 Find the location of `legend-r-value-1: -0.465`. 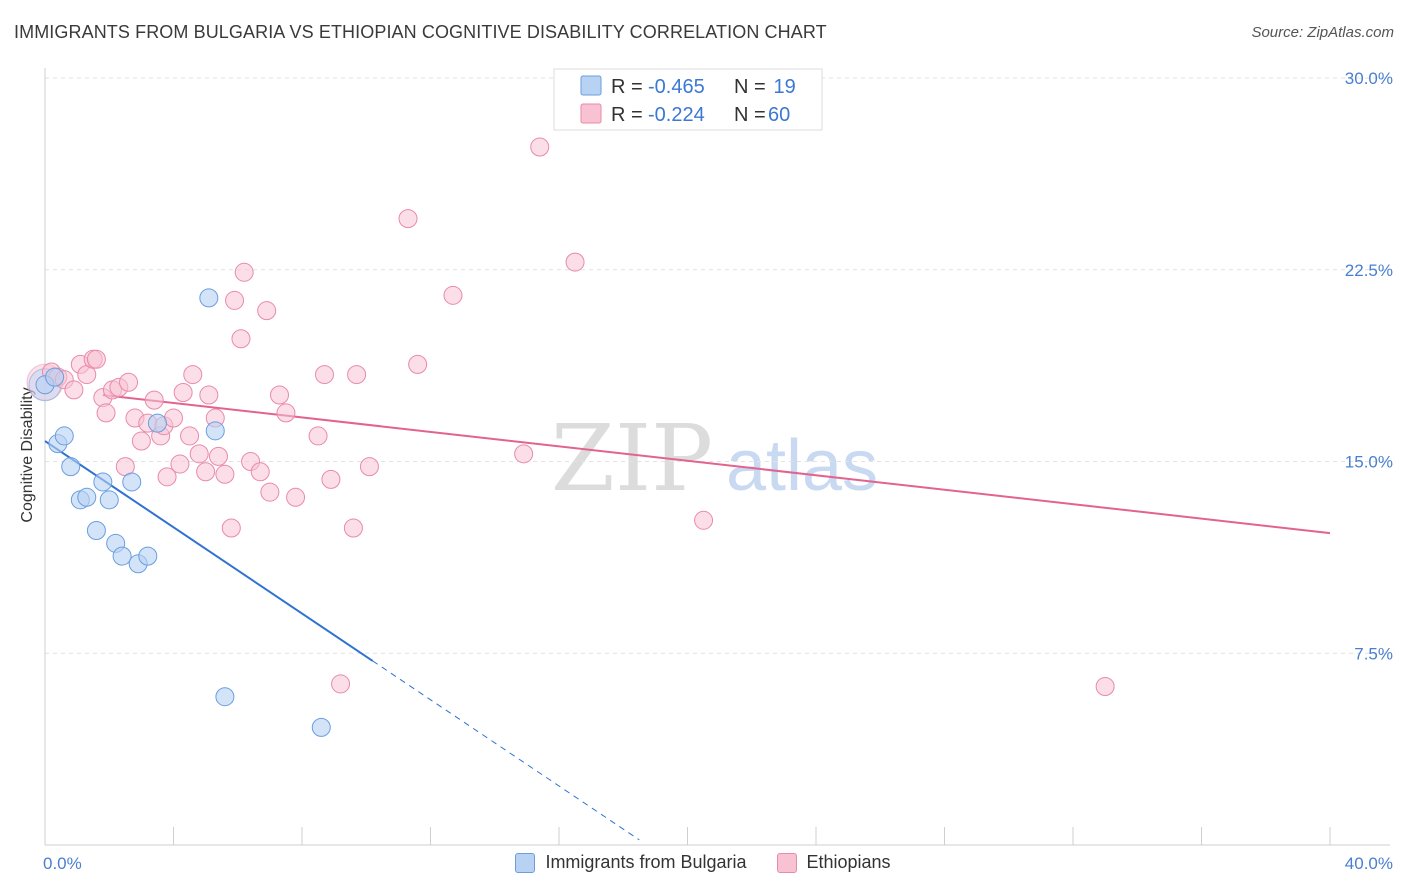

legend-r-value-1: -0.465 is located at coordinates (676, 87).